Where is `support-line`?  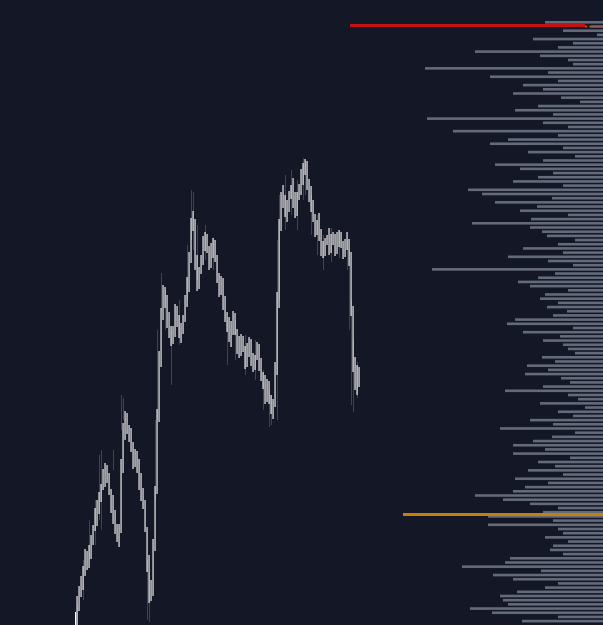 support-line is located at coordinates (503, 514).